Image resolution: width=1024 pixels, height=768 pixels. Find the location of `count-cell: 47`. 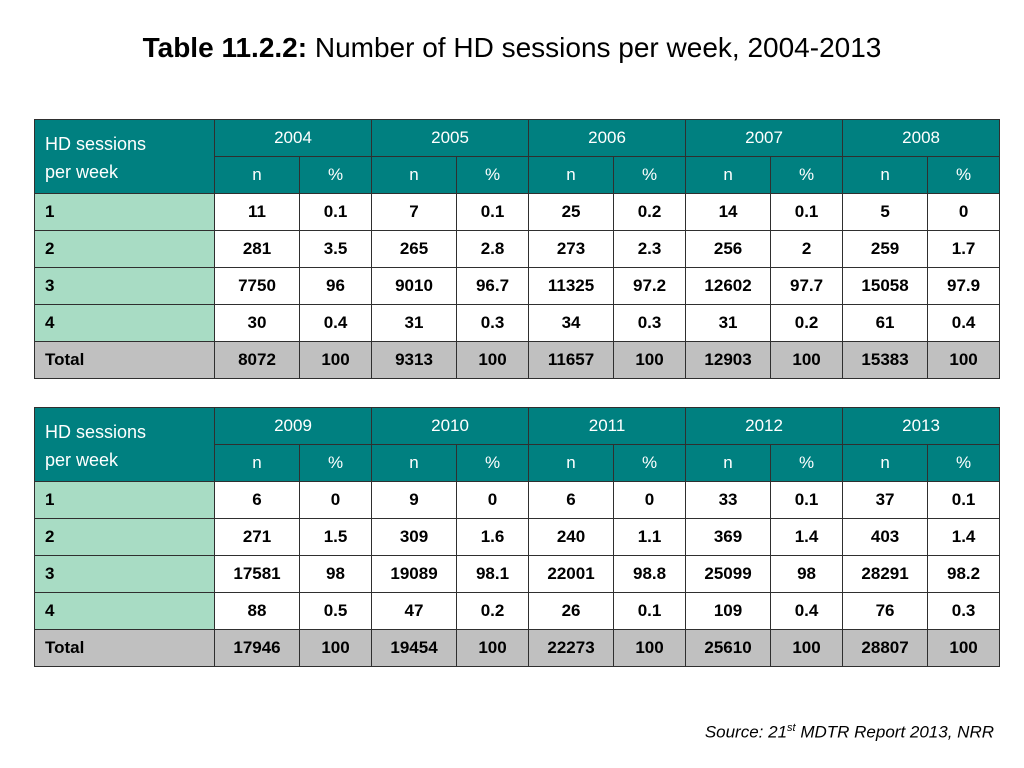

count-cell: 47 is located at coordinates (414, 611).